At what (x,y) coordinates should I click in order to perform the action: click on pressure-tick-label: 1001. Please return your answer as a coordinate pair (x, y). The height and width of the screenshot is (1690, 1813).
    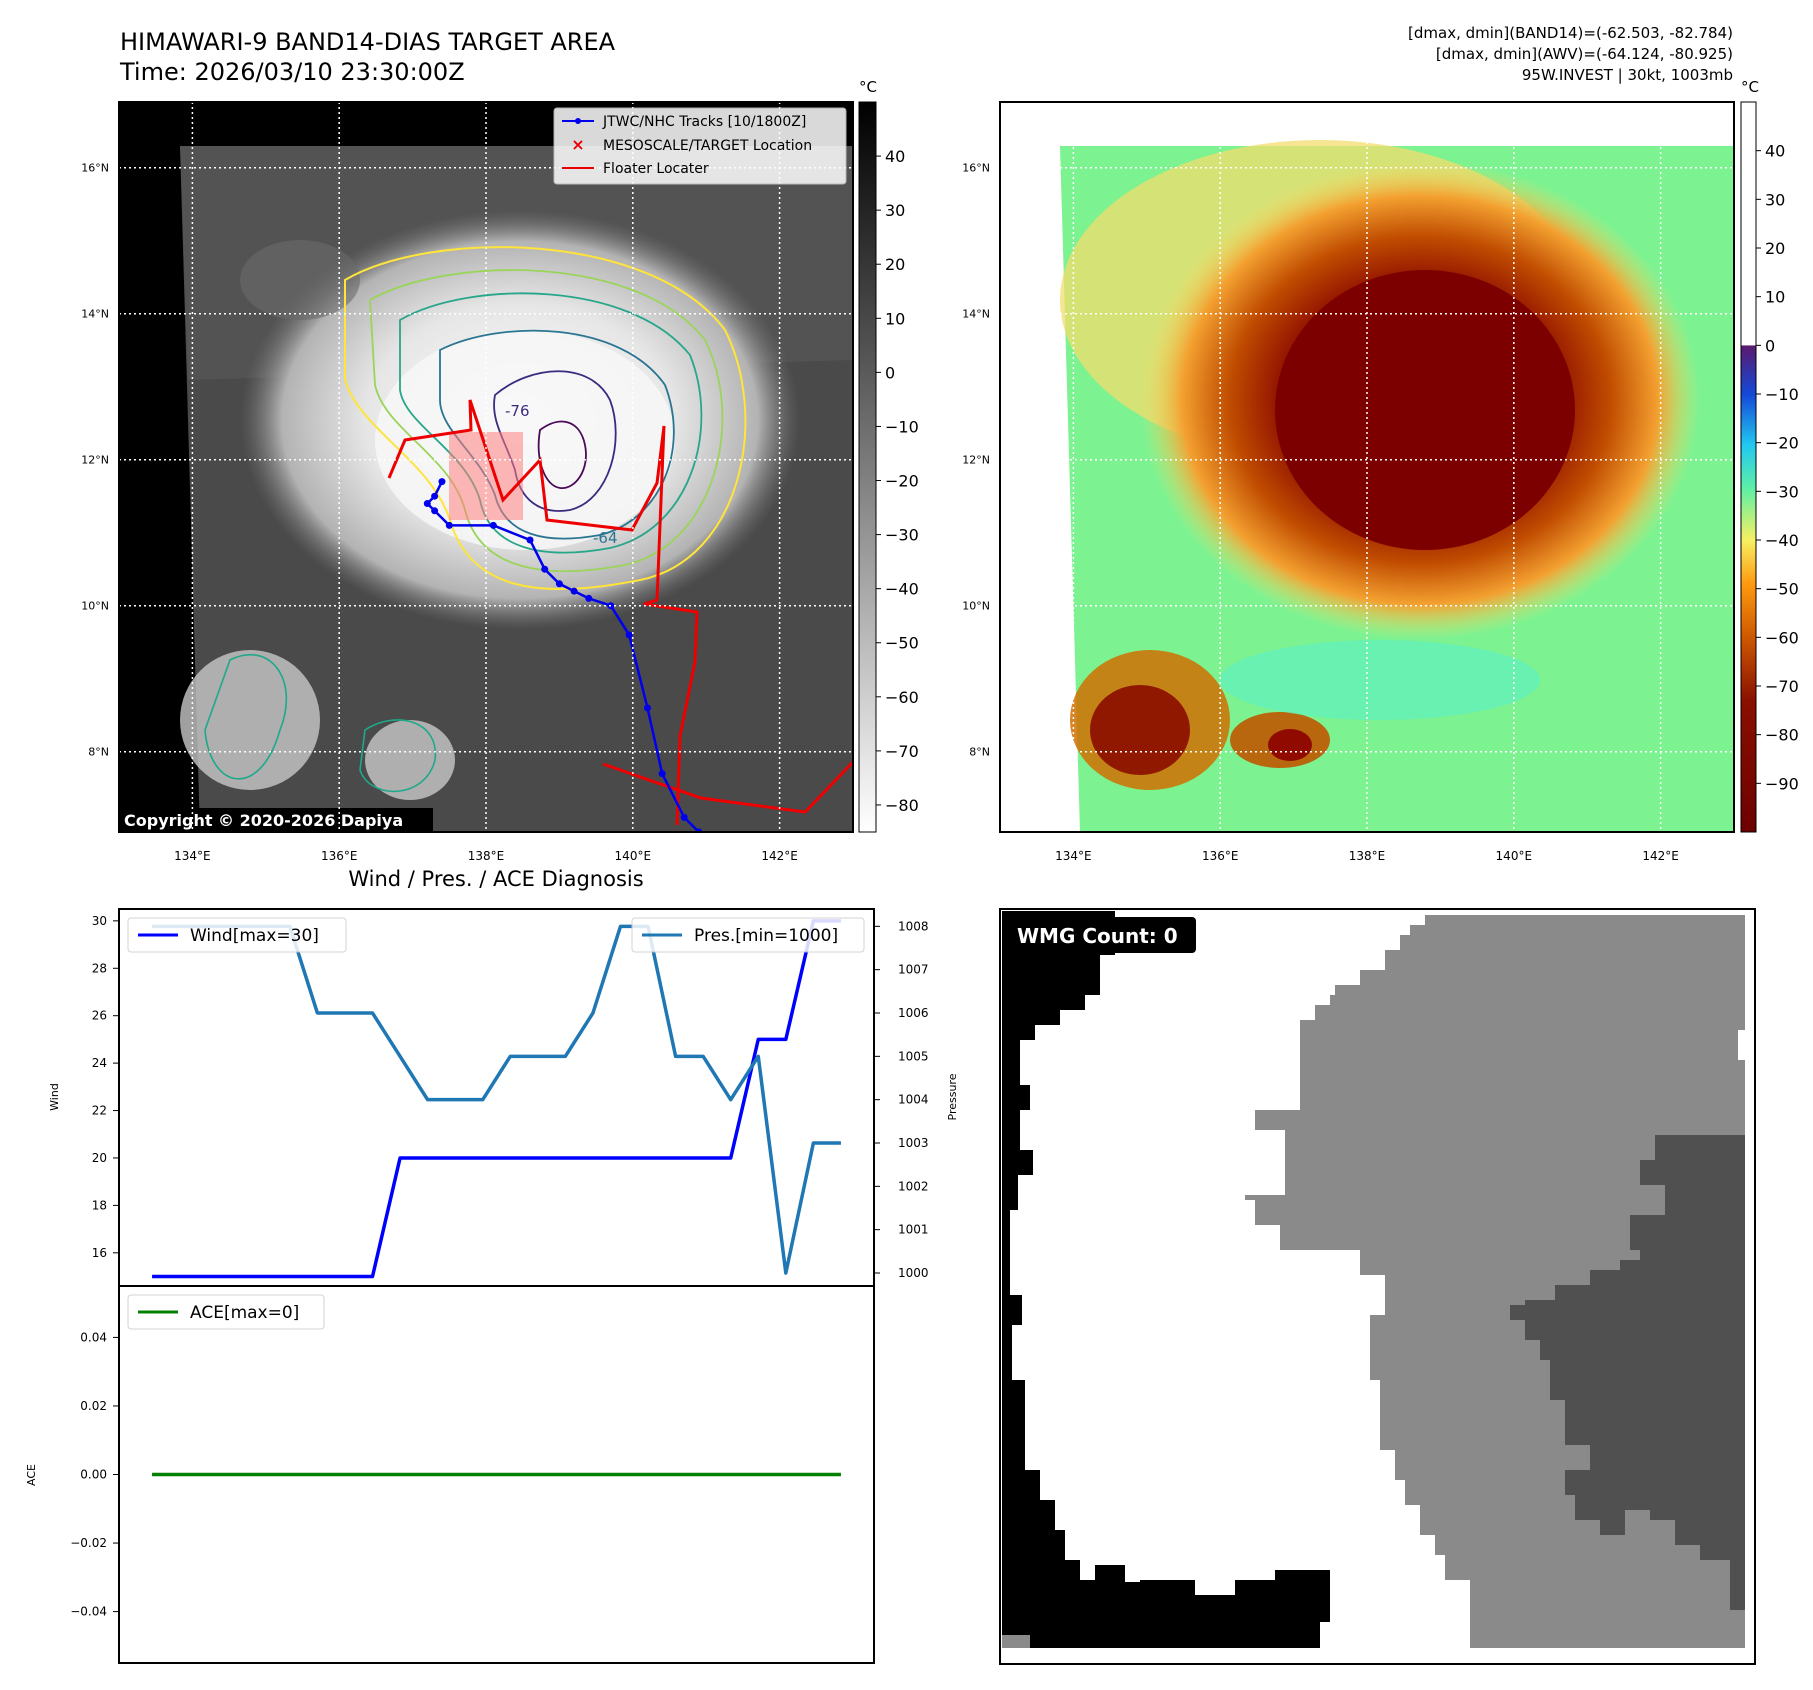
    Looking at the image, I should click on (913, 1230).